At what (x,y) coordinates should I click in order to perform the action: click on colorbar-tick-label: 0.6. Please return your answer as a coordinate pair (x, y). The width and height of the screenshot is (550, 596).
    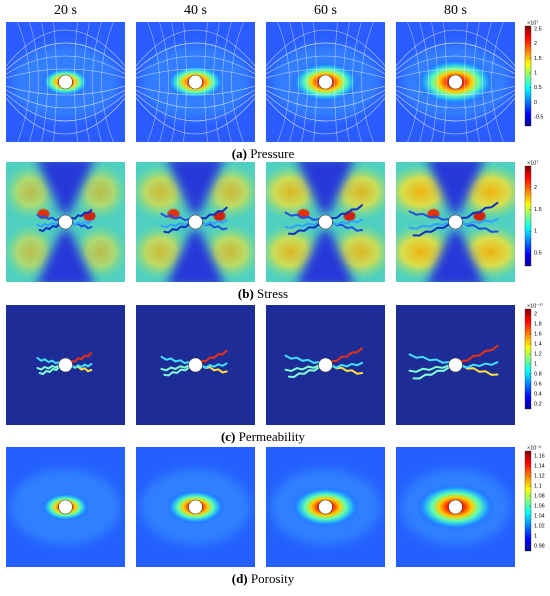
    Looking at the image, I should click on (538, 384).